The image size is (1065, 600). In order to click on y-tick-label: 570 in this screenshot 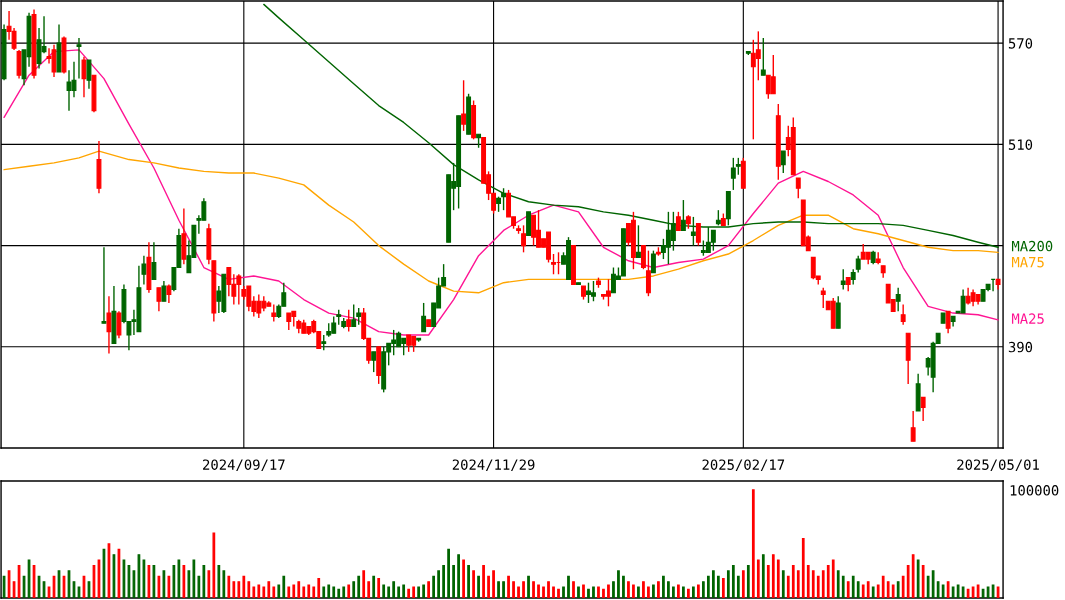, I will do `click(1020, 43)`.